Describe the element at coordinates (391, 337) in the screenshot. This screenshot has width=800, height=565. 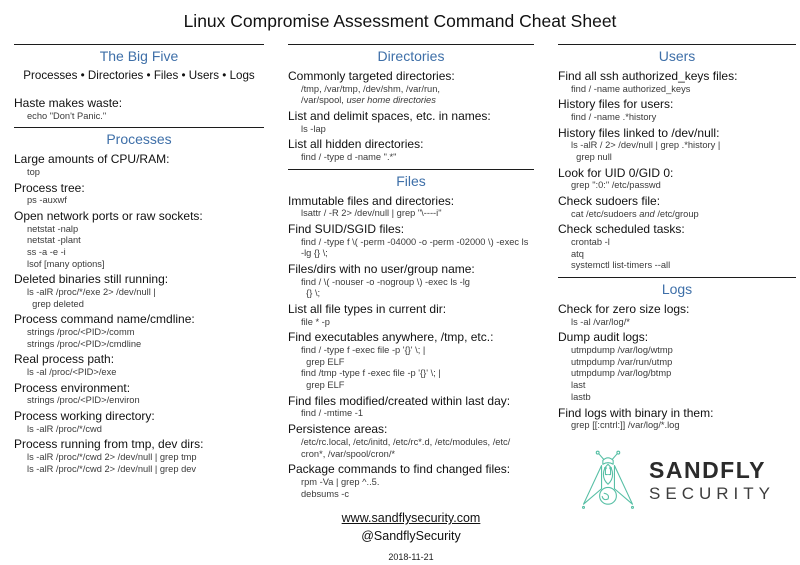
I see `entry-label: Find executables anywhere, /tmp, etc.:` at that location.